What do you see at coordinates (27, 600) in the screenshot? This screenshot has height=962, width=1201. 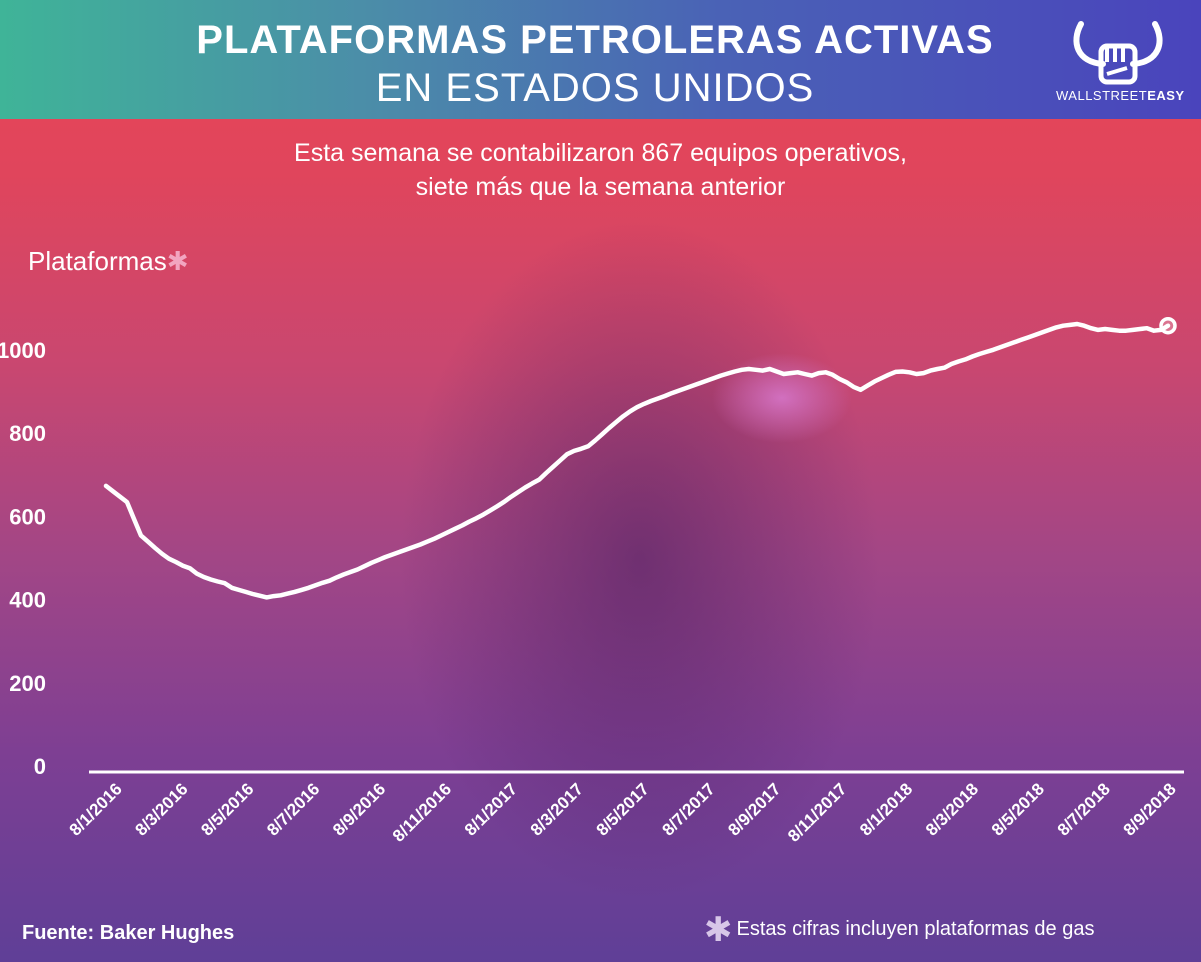 I see `y-tick-label: 400` at bounding box center [27, 600].